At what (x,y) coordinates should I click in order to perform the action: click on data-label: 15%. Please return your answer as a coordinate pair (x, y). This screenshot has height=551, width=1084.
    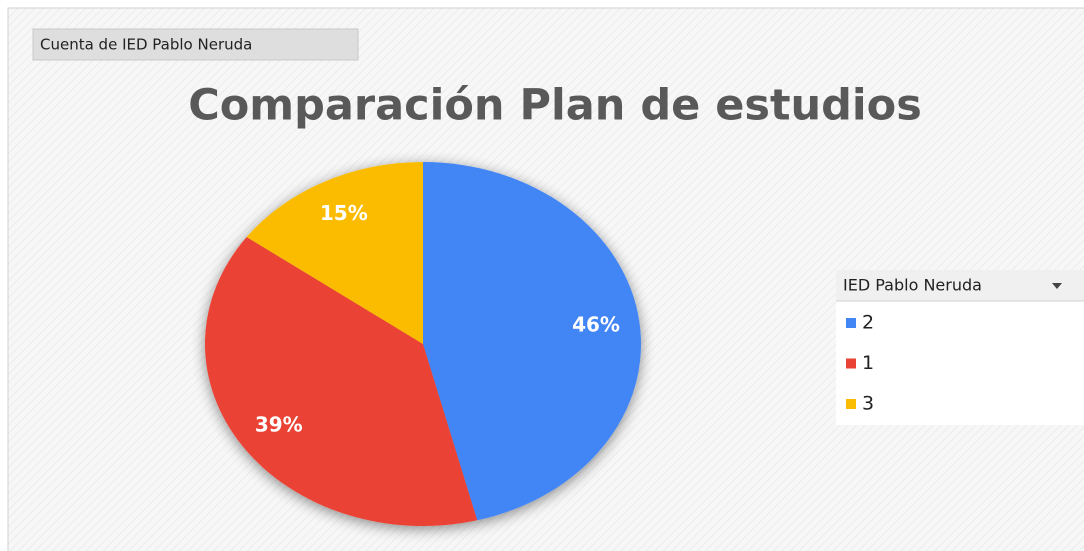
    Looking at the image, I should click on (344, 213).